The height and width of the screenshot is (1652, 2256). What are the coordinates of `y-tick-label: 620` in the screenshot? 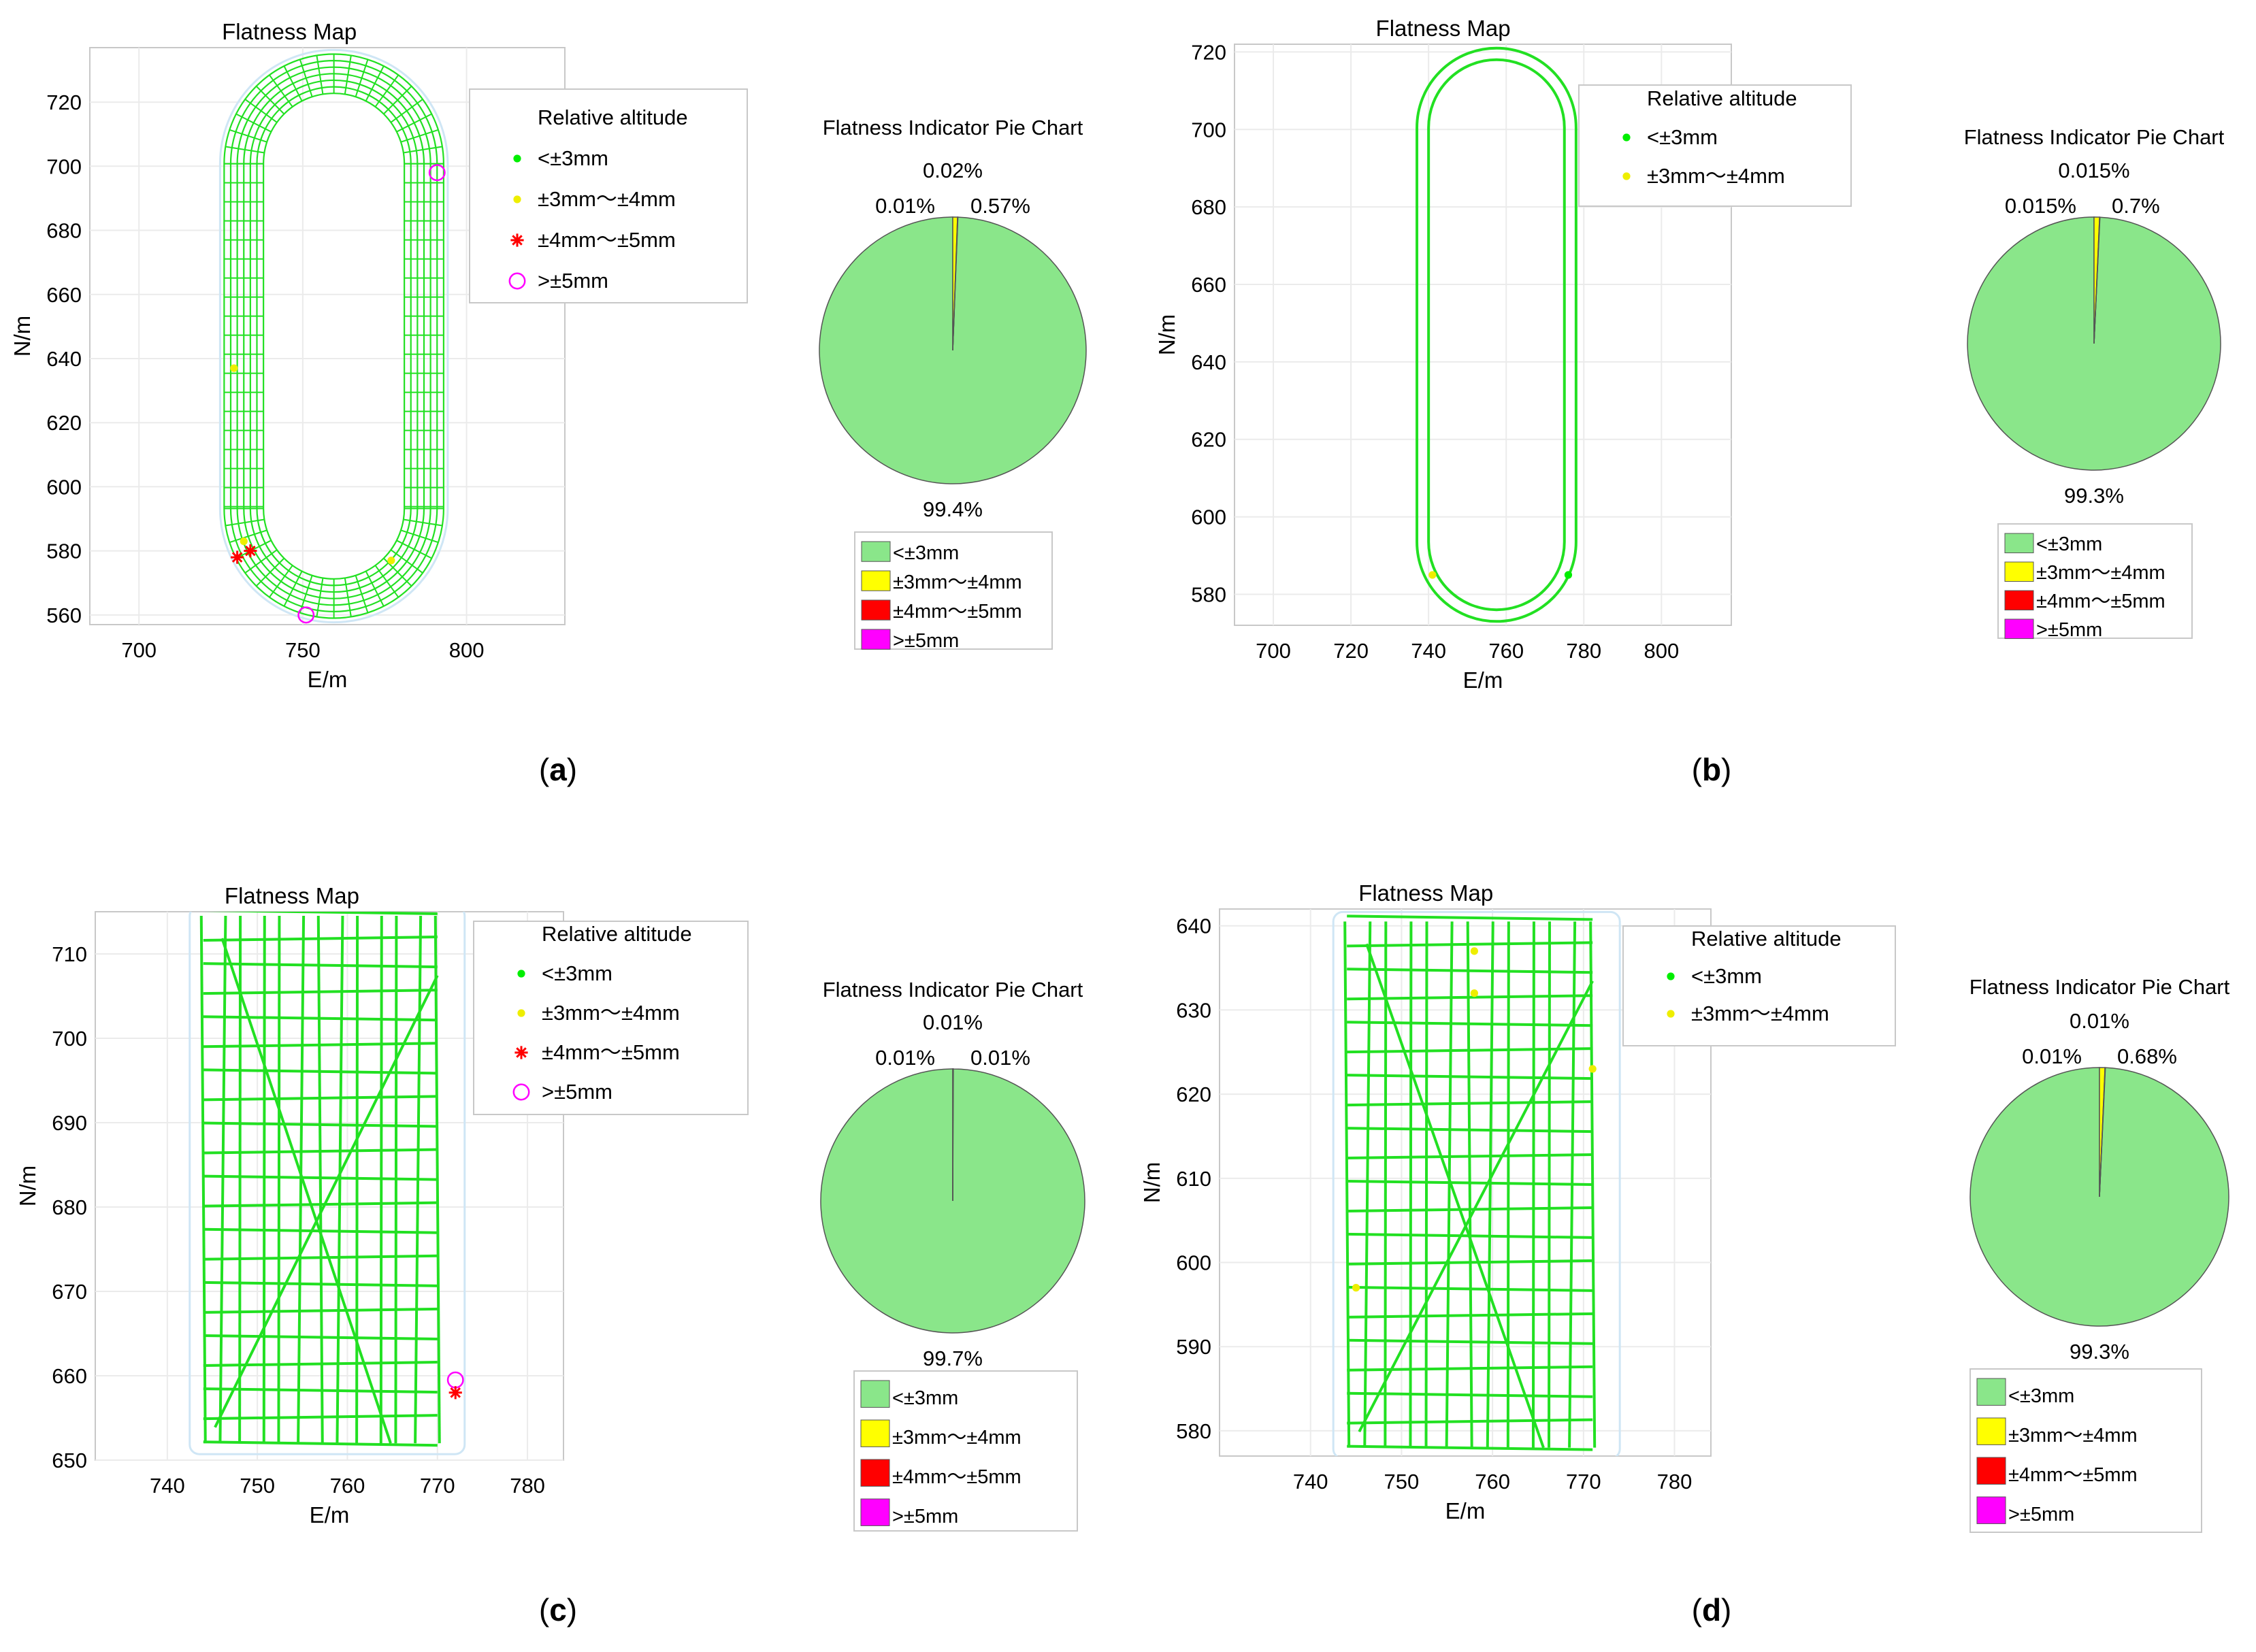 It's located at (64, 423).